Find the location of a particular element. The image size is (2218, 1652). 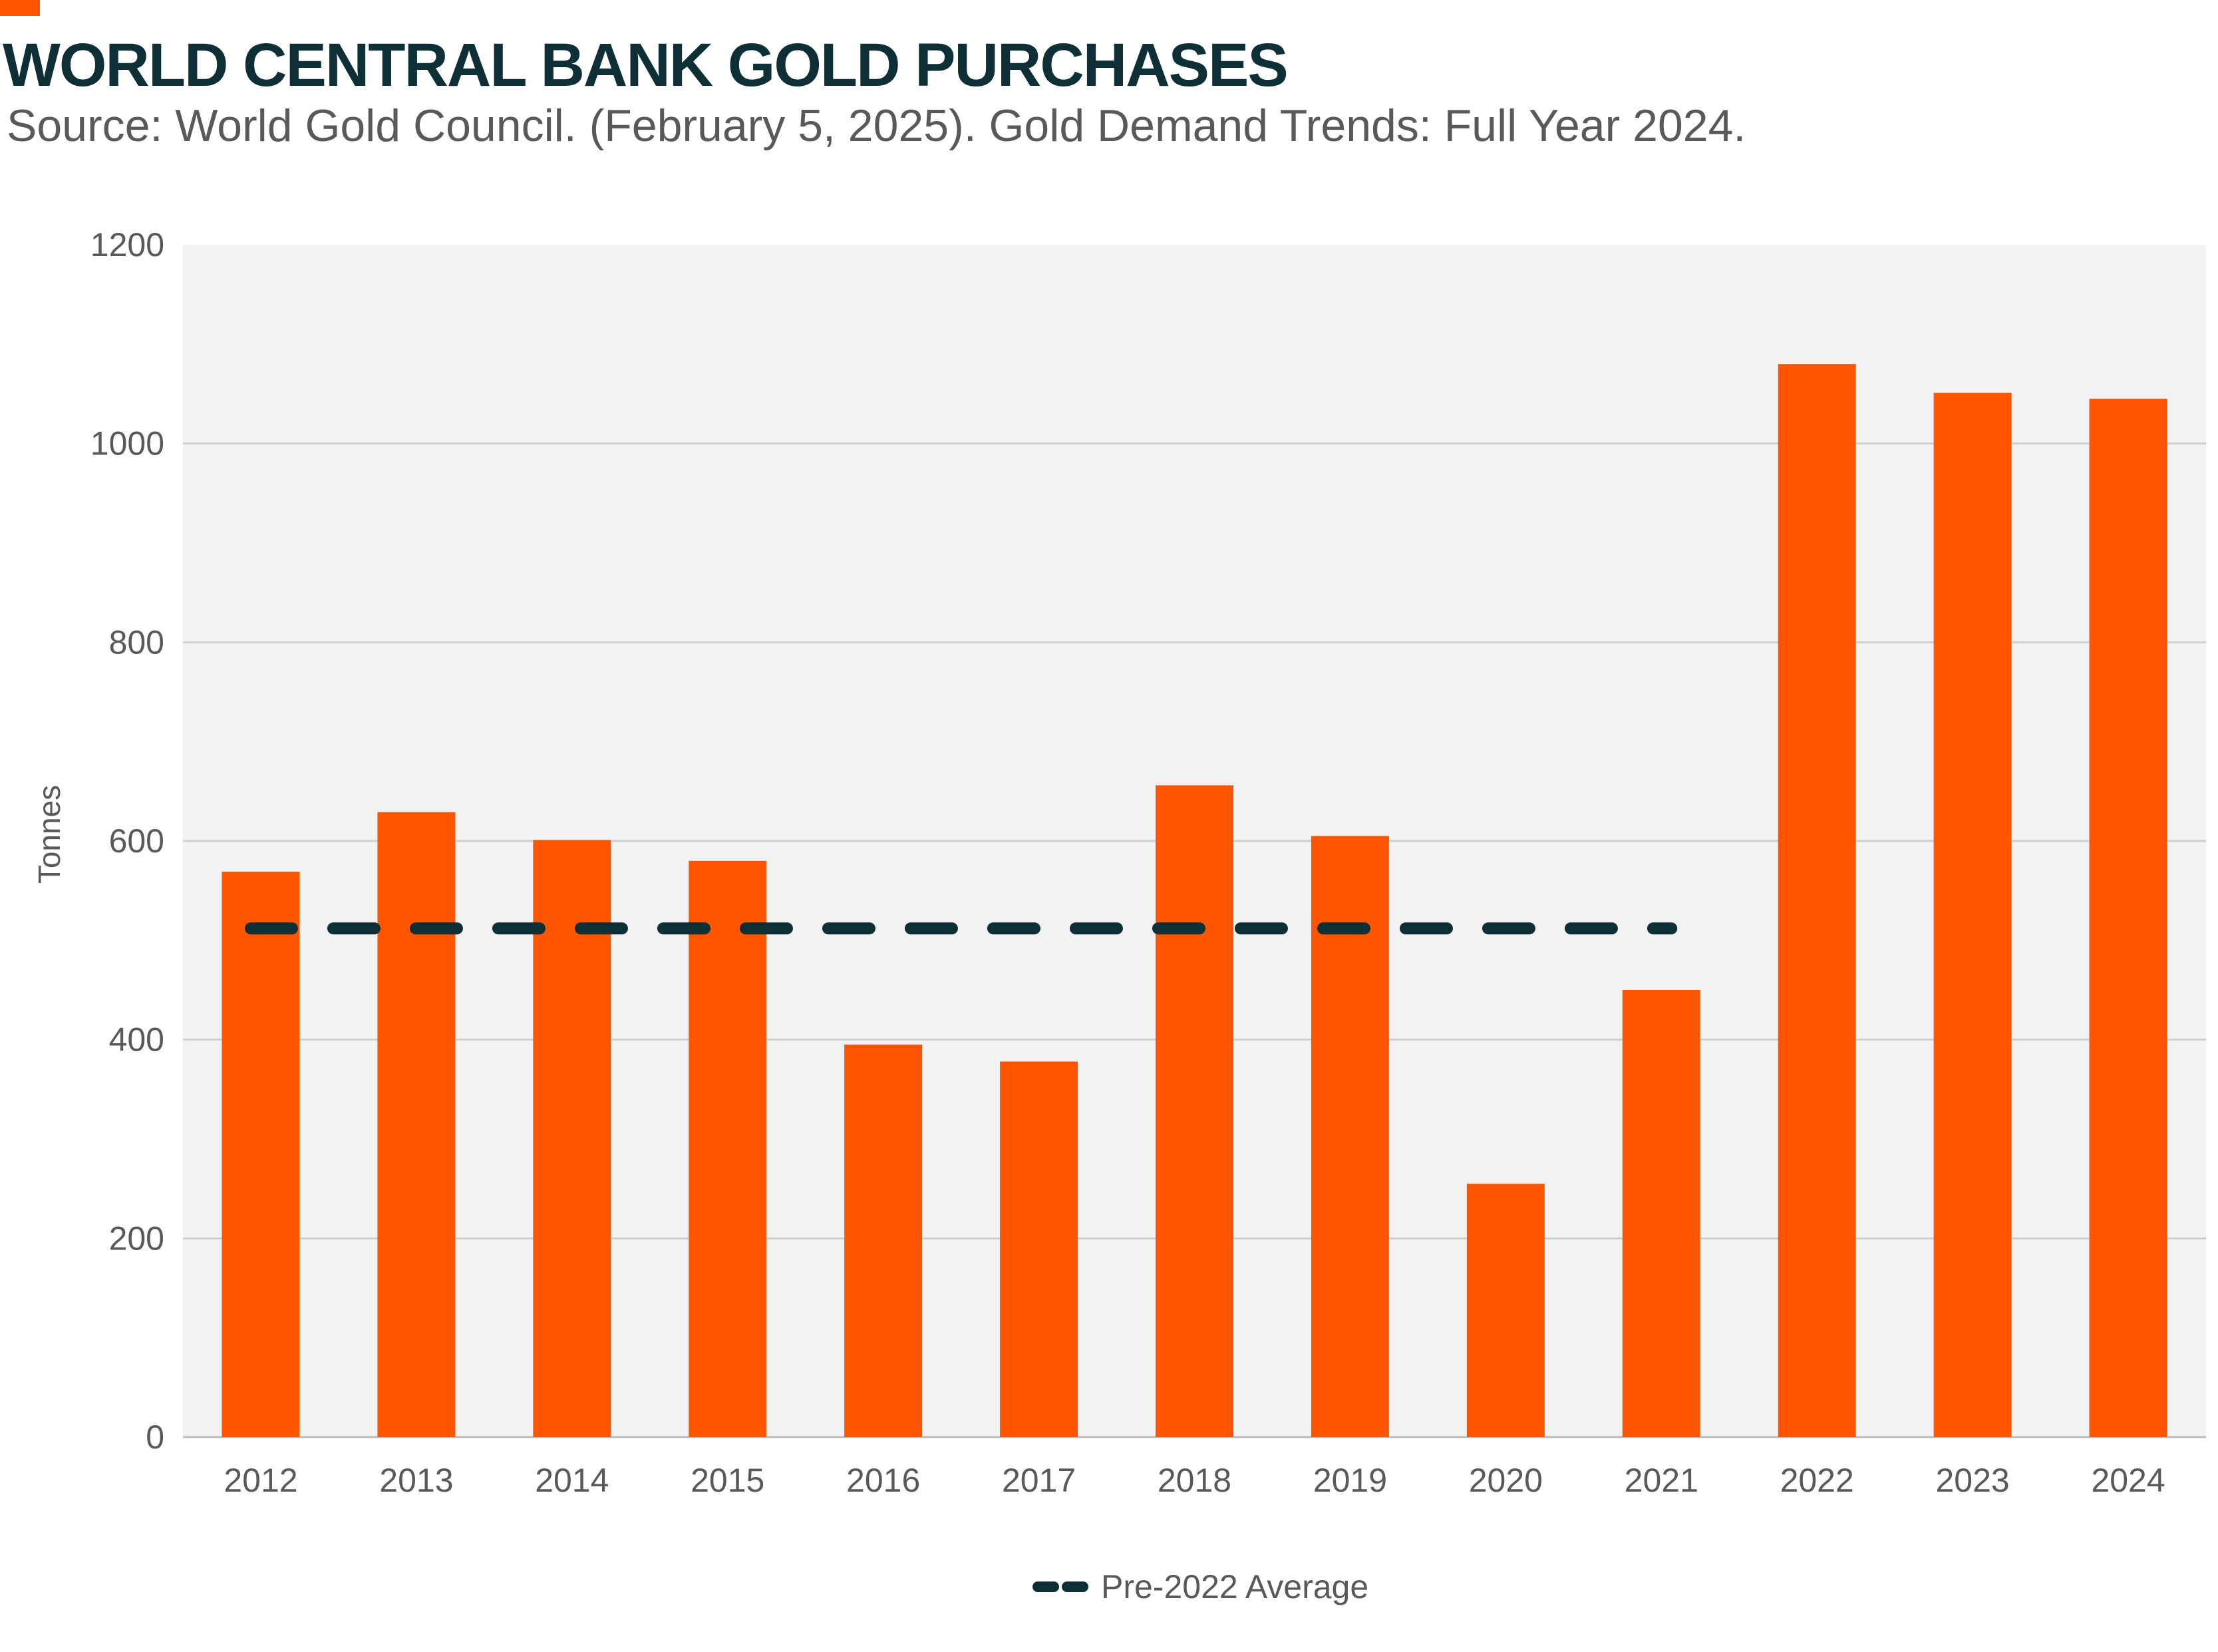

y-tick-label-200: 200 is located at coordinates (136, 1238).